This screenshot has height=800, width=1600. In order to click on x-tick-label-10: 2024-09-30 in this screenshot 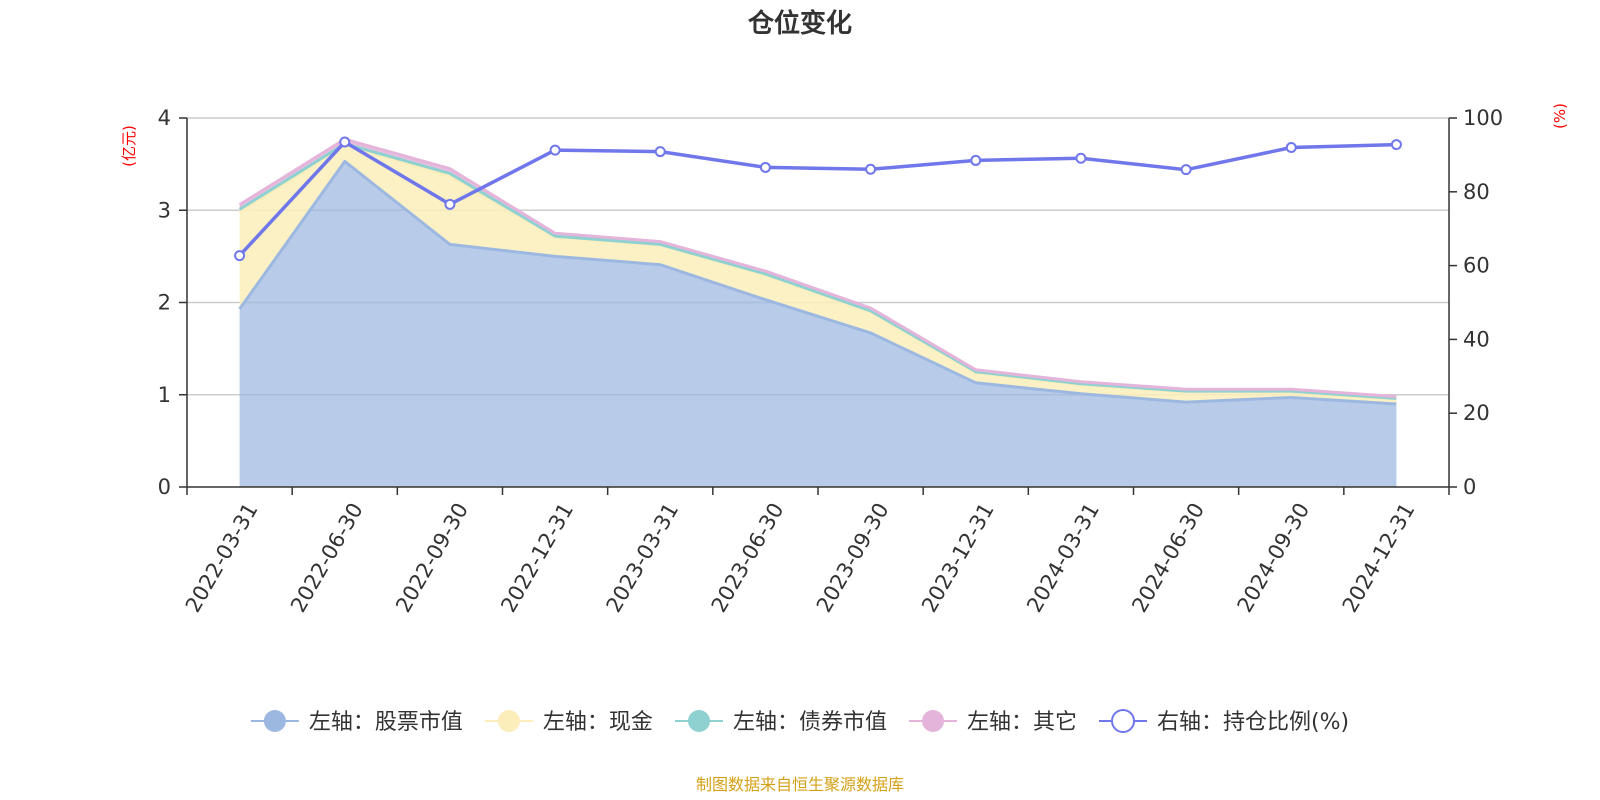, I will do `click(1274, 558)`.